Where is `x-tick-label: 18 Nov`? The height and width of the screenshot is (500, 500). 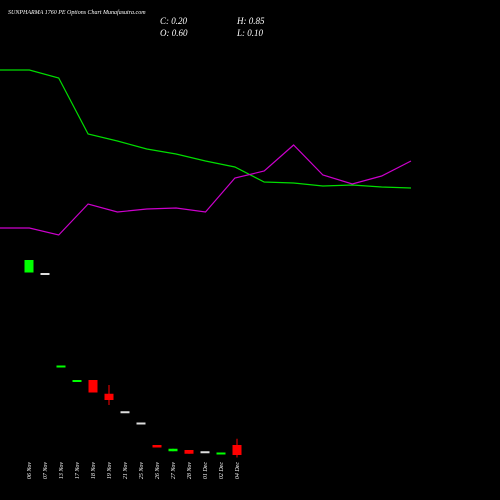 x-tick-label: 18 Nov is located at coordinates (94, 471).